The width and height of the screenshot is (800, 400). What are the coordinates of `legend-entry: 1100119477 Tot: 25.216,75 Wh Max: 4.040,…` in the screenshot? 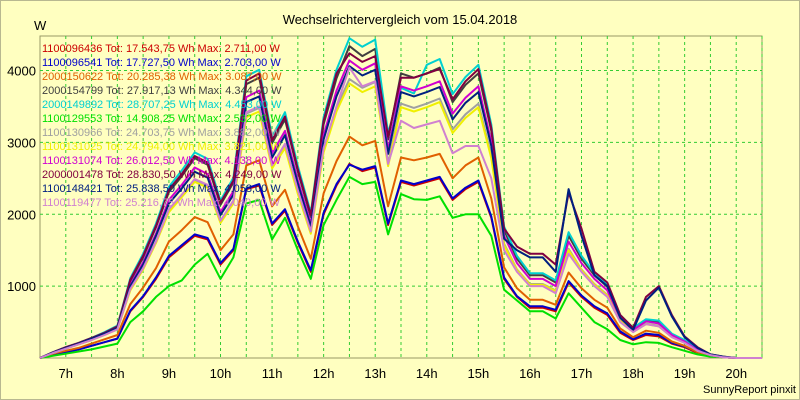 It's located at (161, 203).